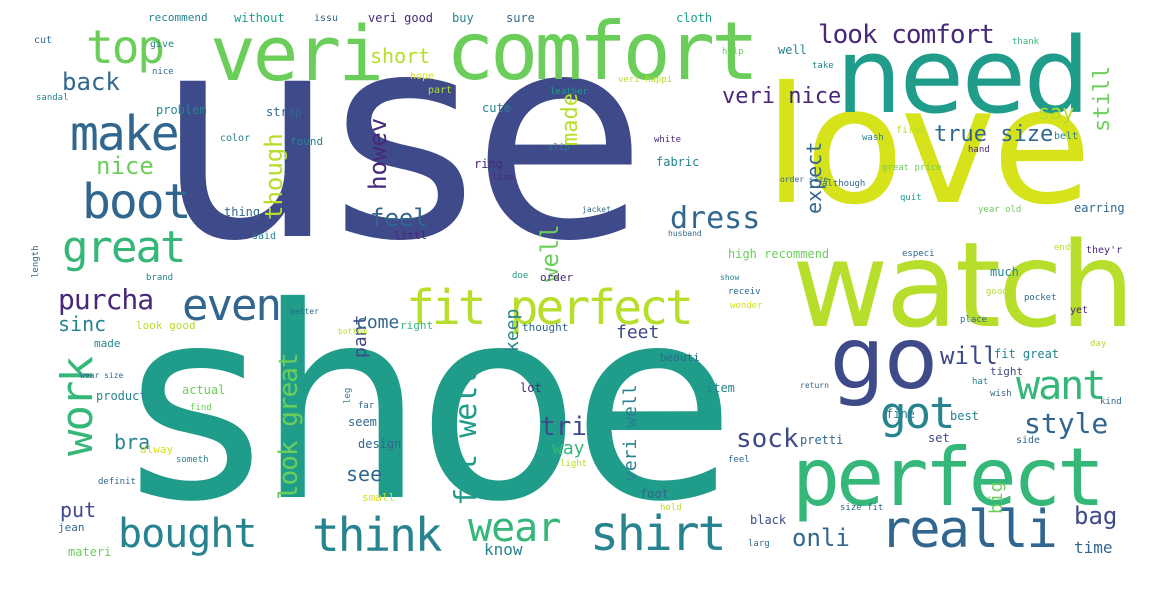 This screenshot has width=1156, height=592. Describe the element at coordinates (969, 356) in the screenshot. I see `word-will: will` at that location.